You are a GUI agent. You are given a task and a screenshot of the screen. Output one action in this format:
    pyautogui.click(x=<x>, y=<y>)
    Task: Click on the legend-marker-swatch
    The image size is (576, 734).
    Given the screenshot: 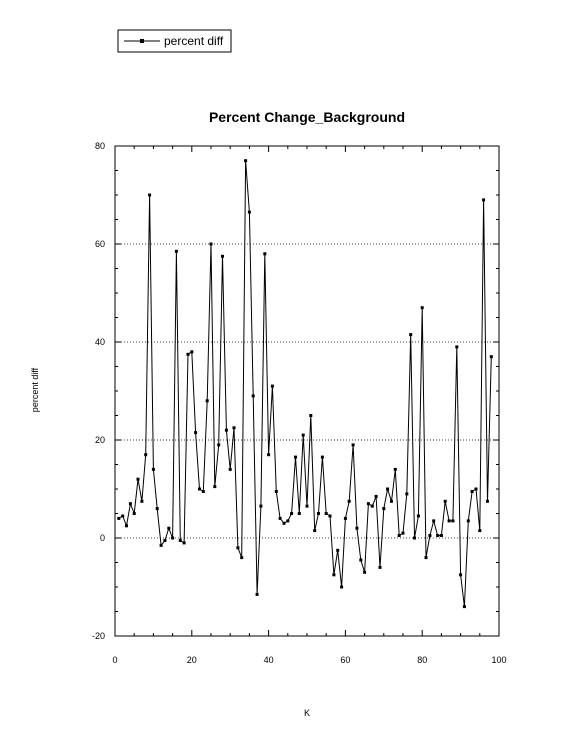 What is the action you would take?
    pyautogui.click(x=142, y=41)
    